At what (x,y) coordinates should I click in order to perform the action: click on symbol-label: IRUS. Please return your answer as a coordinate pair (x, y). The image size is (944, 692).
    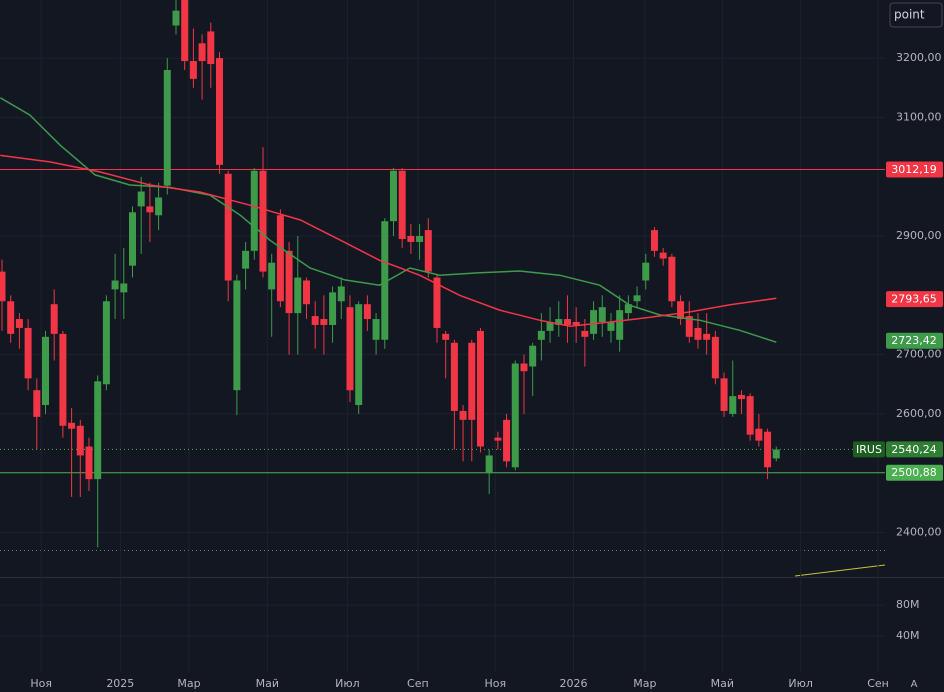
    Looking at the image, I should click on (869, 449).